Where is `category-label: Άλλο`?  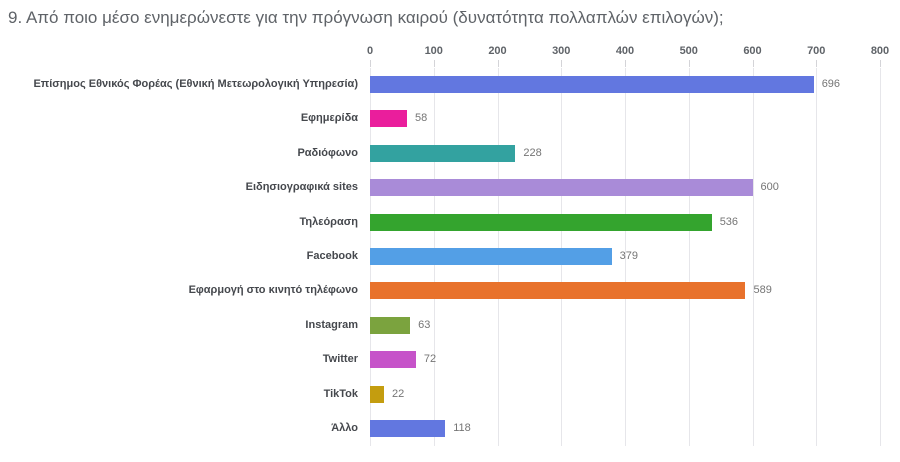
category-label: Άλλο is located at coordinates (344, 428).